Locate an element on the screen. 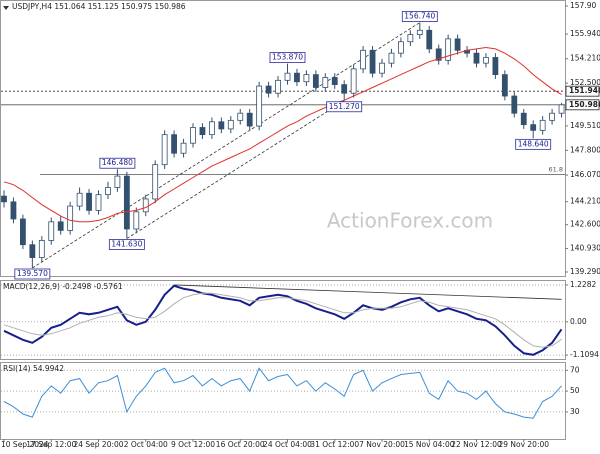  x-tick-label: 16 Oct 20:00 is located at coordinates (240, 444).